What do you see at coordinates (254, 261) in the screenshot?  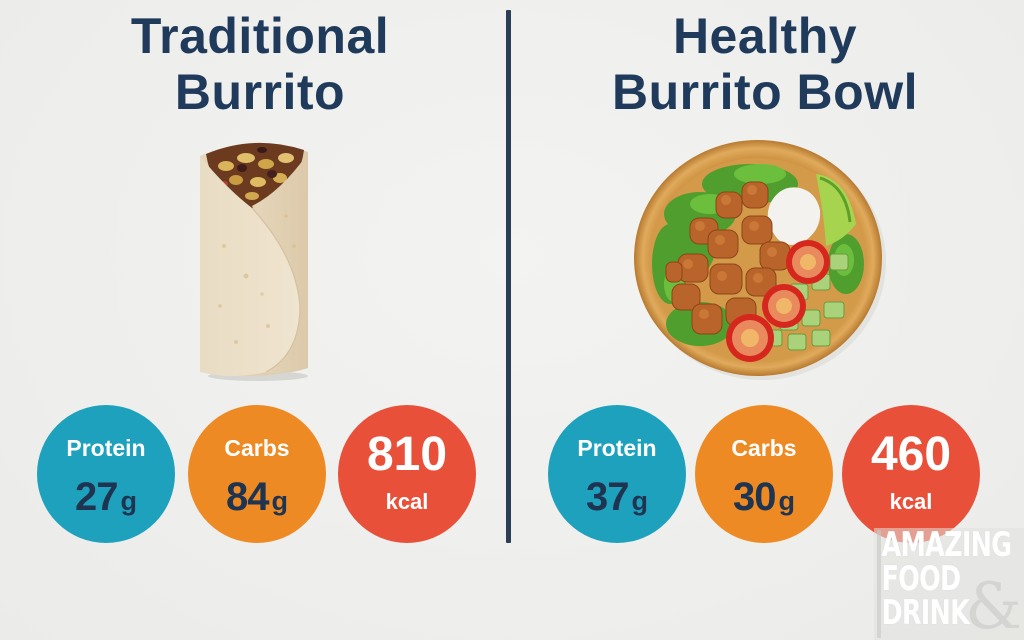 I see `burrito-wrap-image` at bounding box center [254, 261].